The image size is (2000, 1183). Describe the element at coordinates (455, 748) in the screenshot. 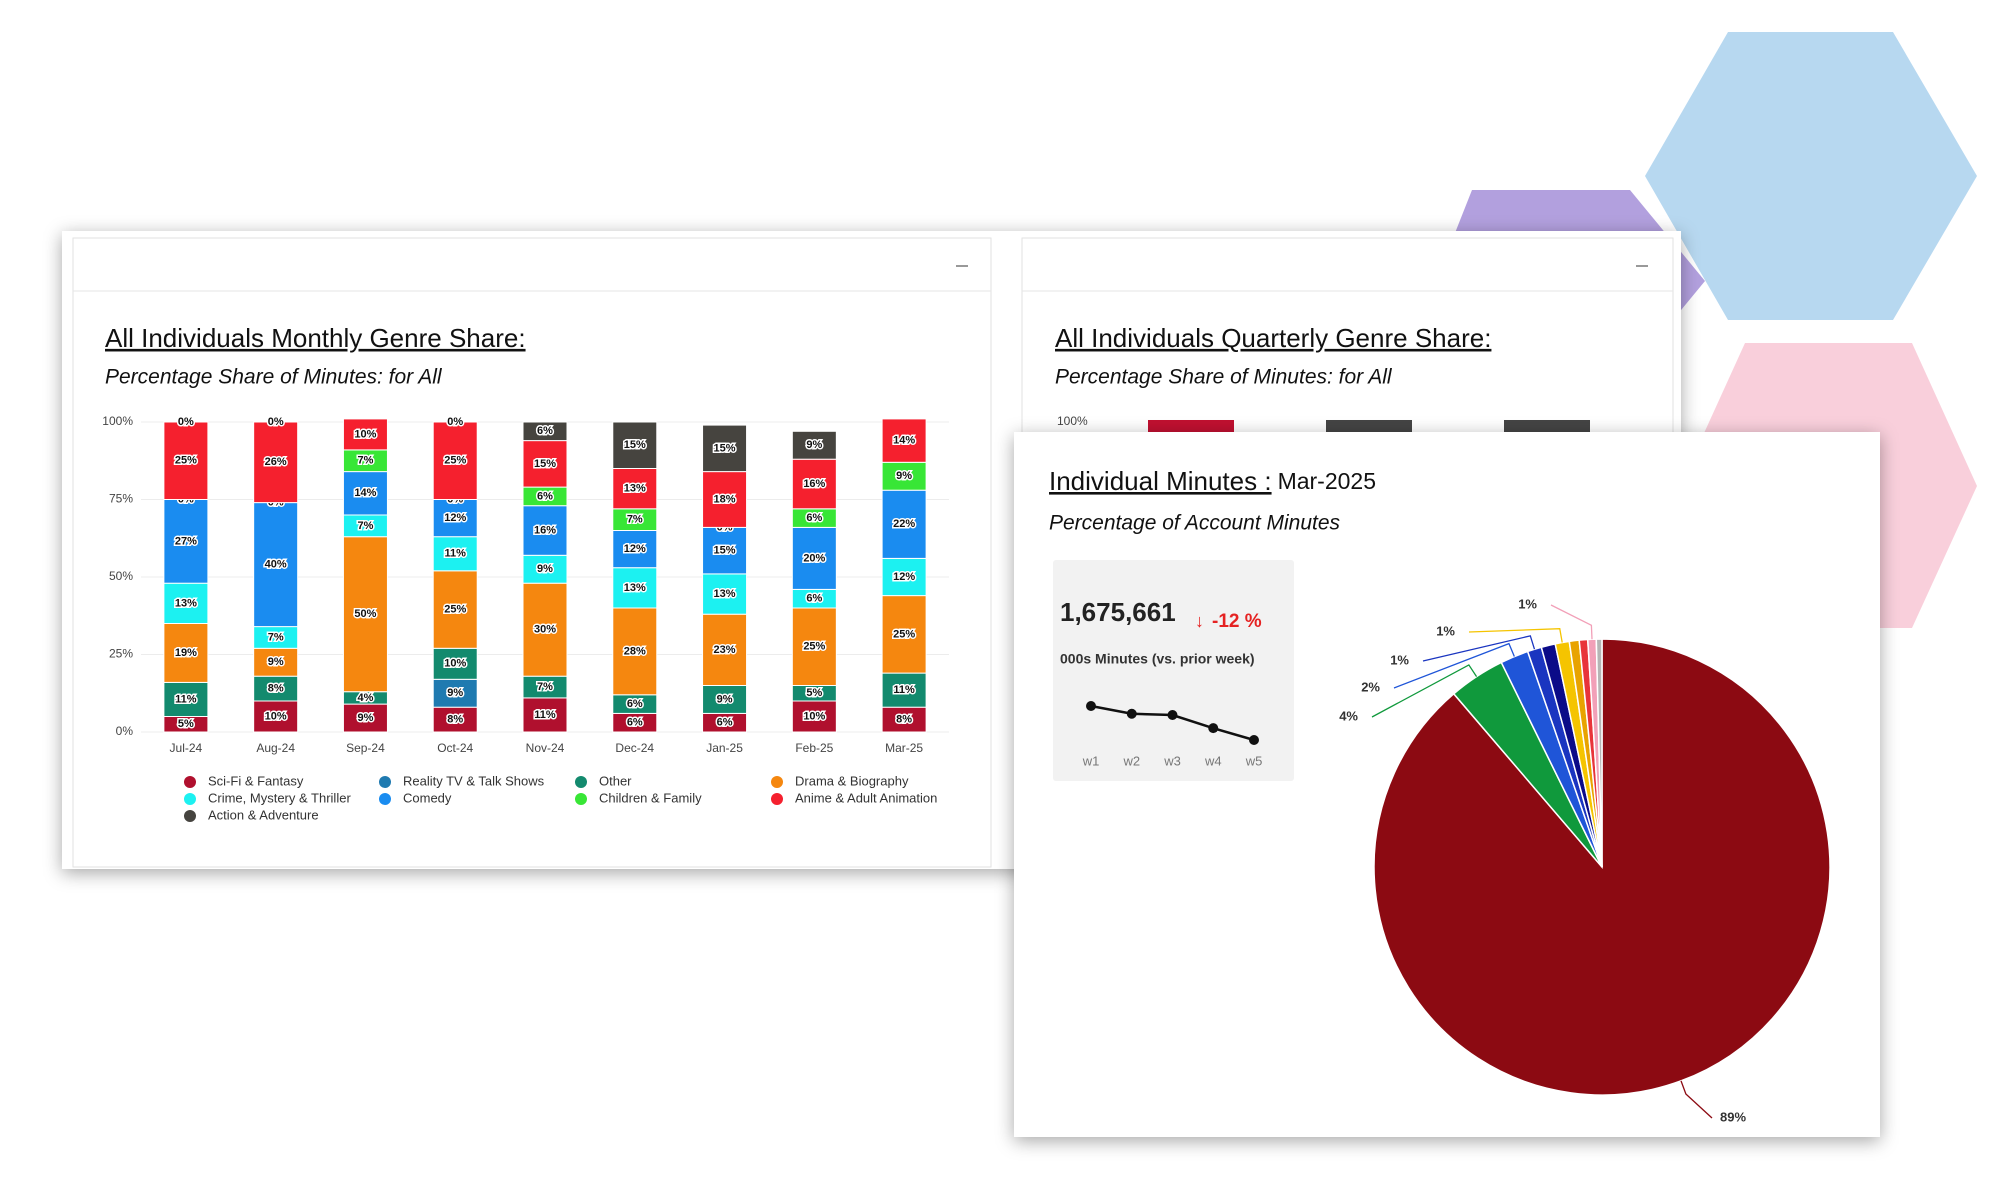

I see `x-tick-label: Oct-24` at that location.